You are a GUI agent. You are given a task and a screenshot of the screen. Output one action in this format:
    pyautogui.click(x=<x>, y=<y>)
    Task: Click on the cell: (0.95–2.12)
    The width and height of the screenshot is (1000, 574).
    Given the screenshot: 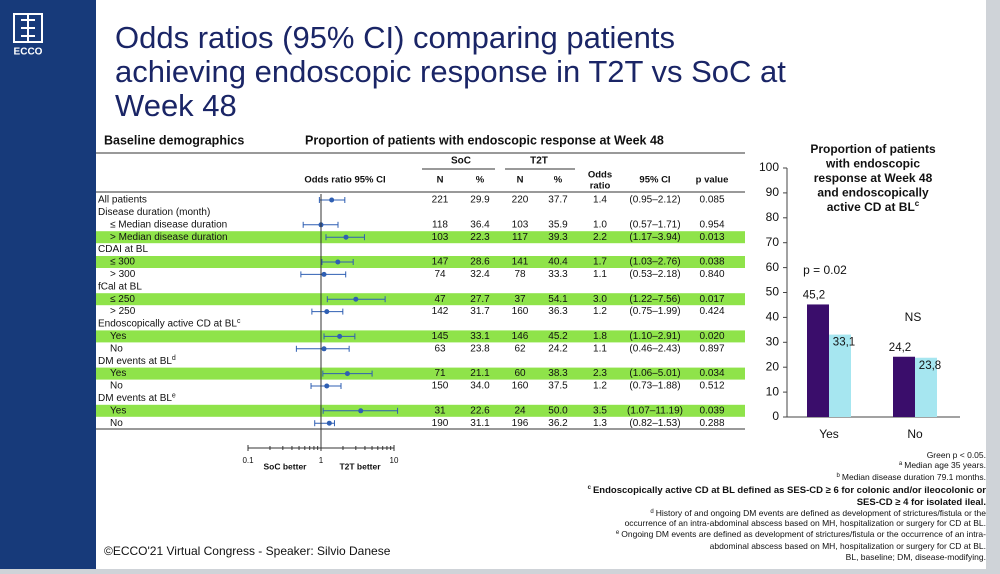 What is the action you would take?
    pyautogui.click(x=654, y=200)
    